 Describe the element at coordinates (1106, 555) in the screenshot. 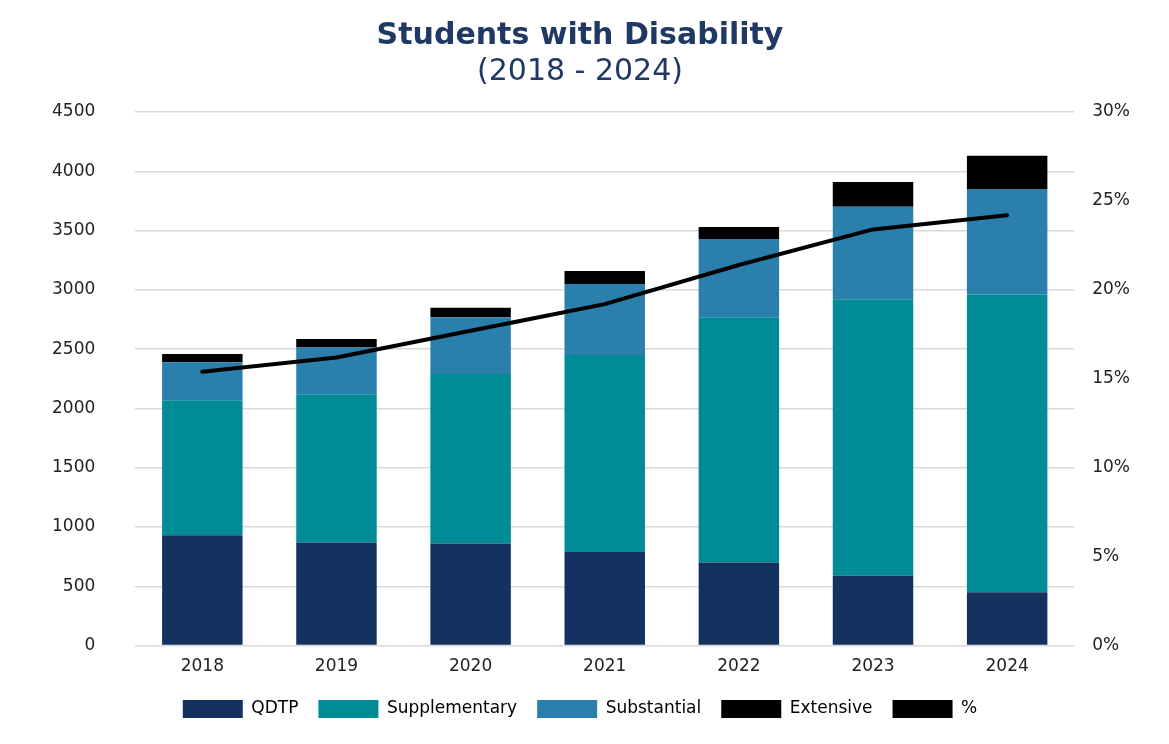

I see `y2-tick-label: 5%` at that location.